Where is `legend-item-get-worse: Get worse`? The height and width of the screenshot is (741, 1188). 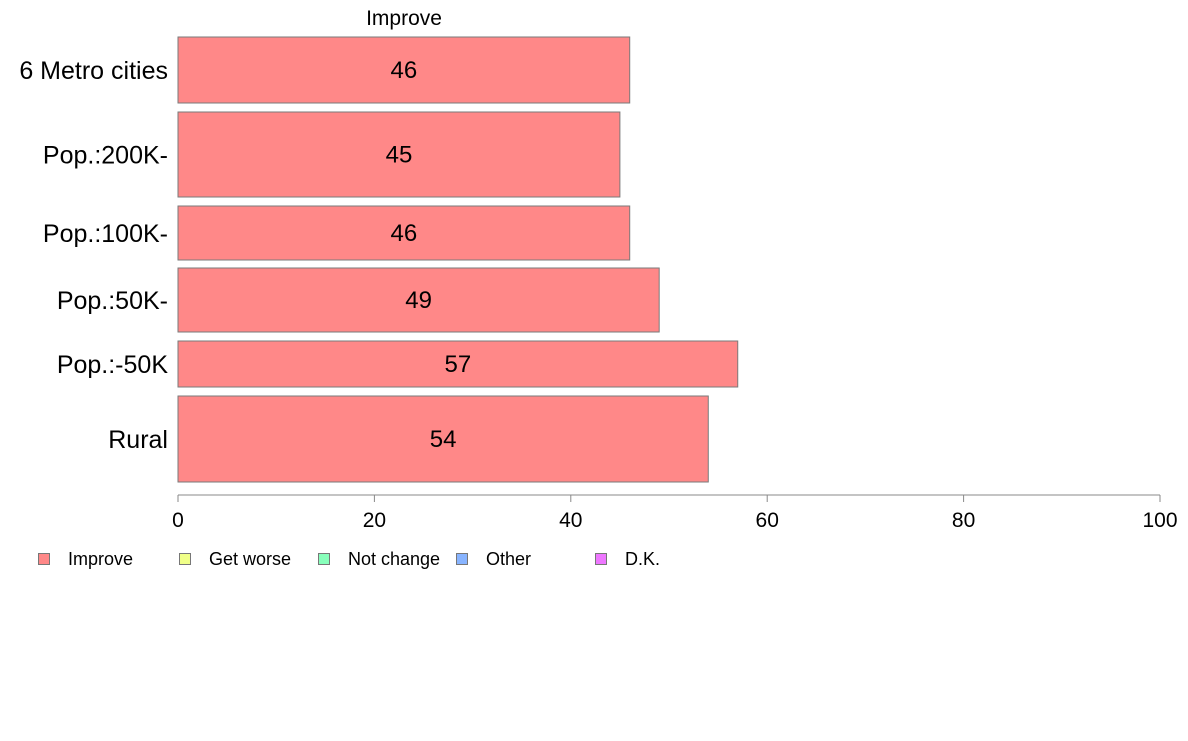 legend-item-get-worse: Get worse is located at coordinates (235, 559).